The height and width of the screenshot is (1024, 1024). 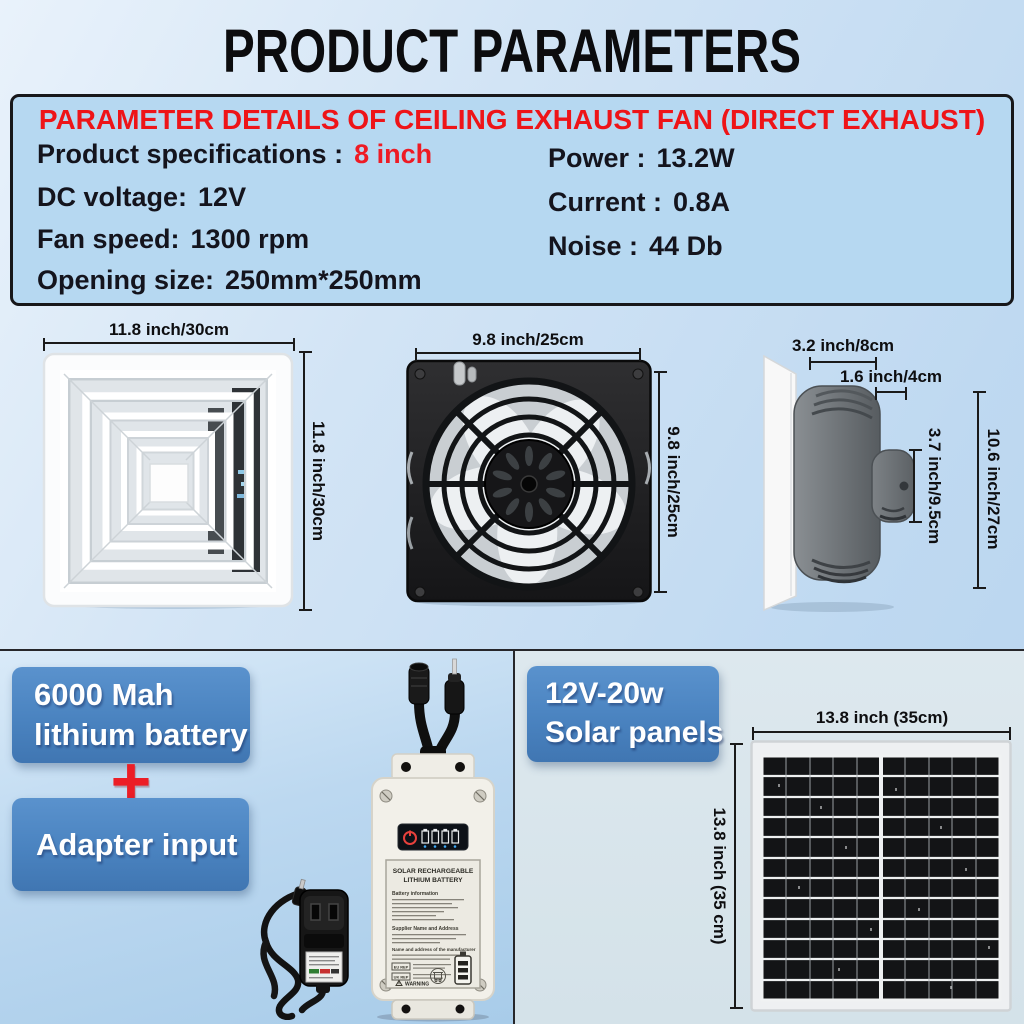 I want to click on power-adapter-image, so click(x=304, y=949).